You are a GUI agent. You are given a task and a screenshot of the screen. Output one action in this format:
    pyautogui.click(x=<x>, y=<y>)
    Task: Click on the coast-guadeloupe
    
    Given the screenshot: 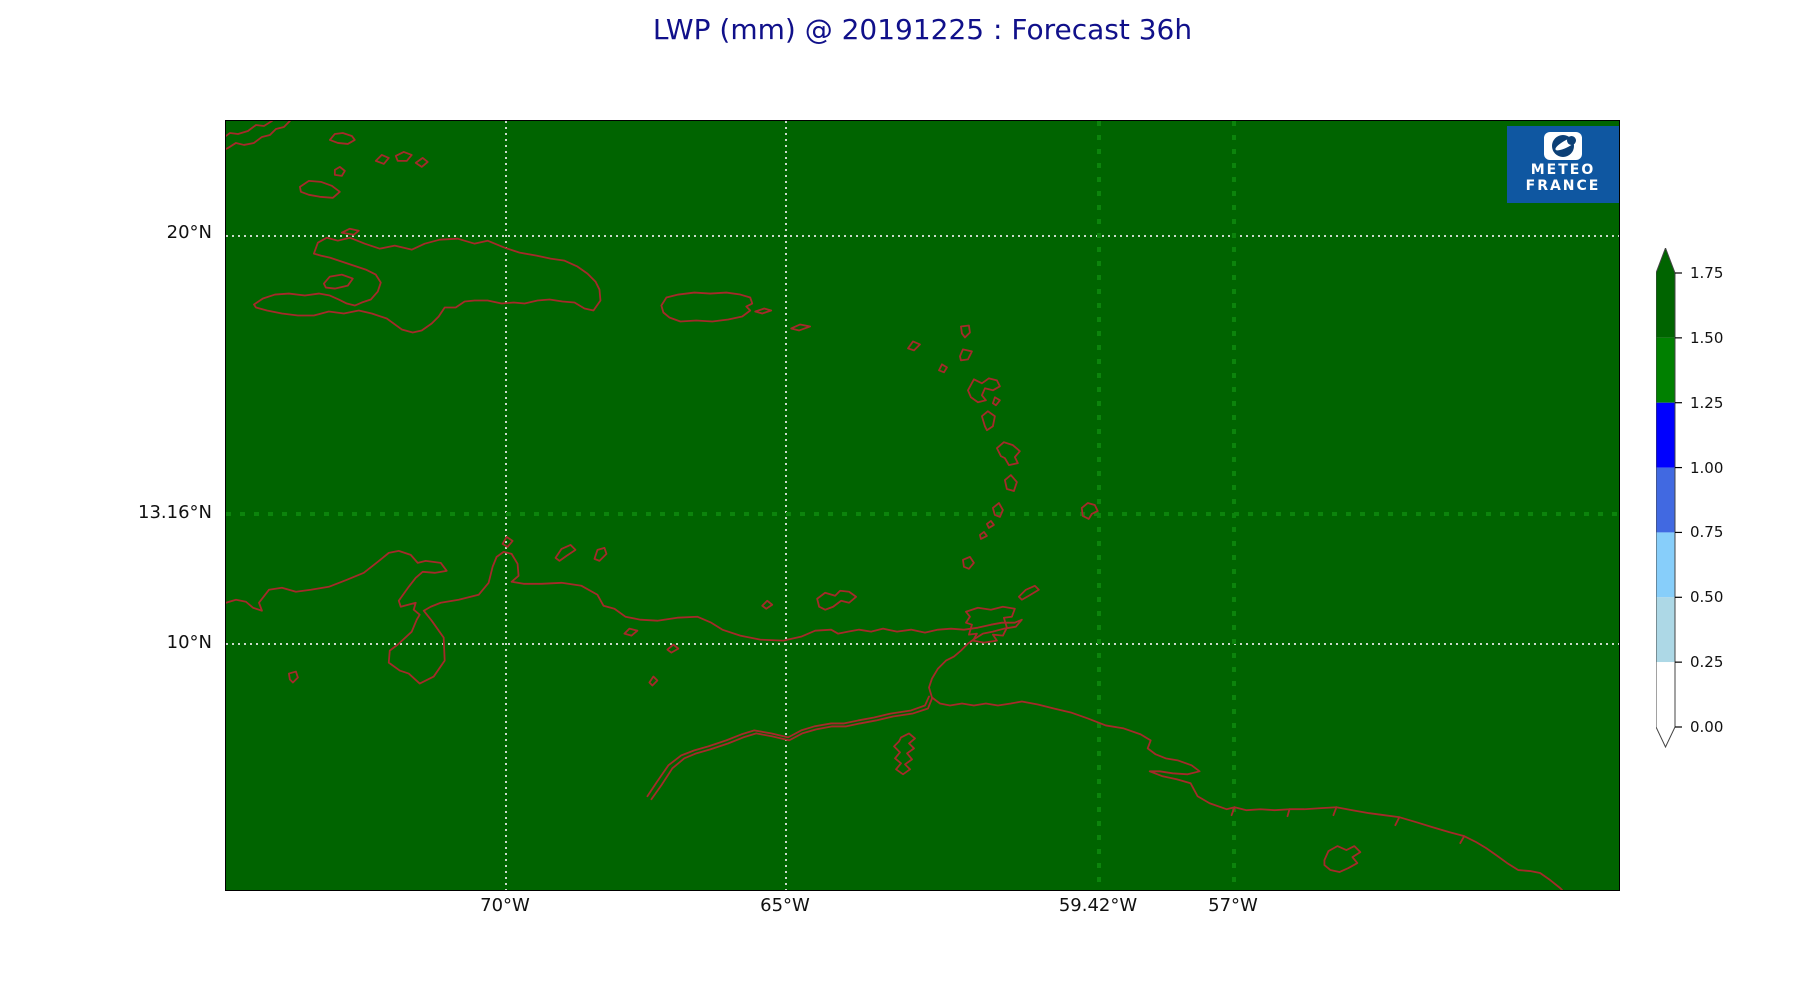 What is the action you would take?
    pyautogui.click(x=984, y=390)
    